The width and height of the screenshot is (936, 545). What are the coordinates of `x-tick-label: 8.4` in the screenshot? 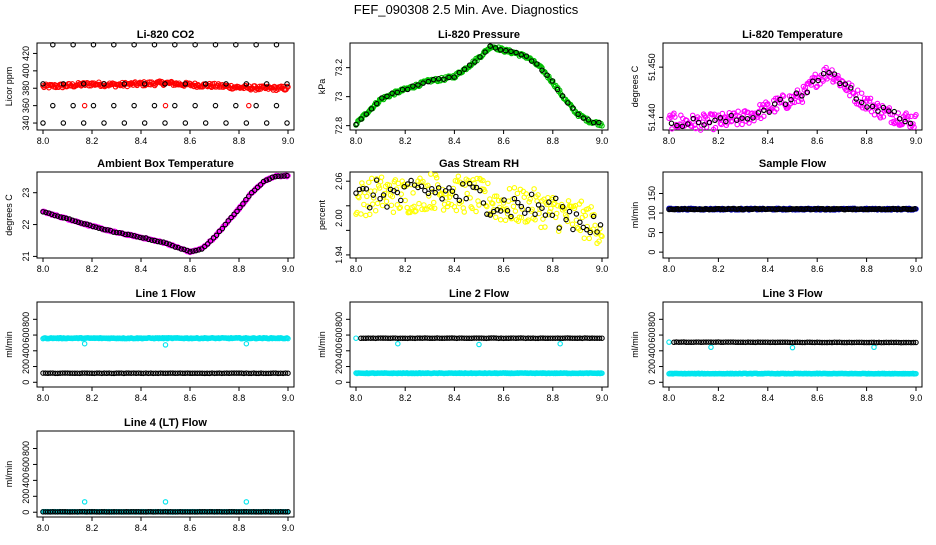 It's located at (141, 528).